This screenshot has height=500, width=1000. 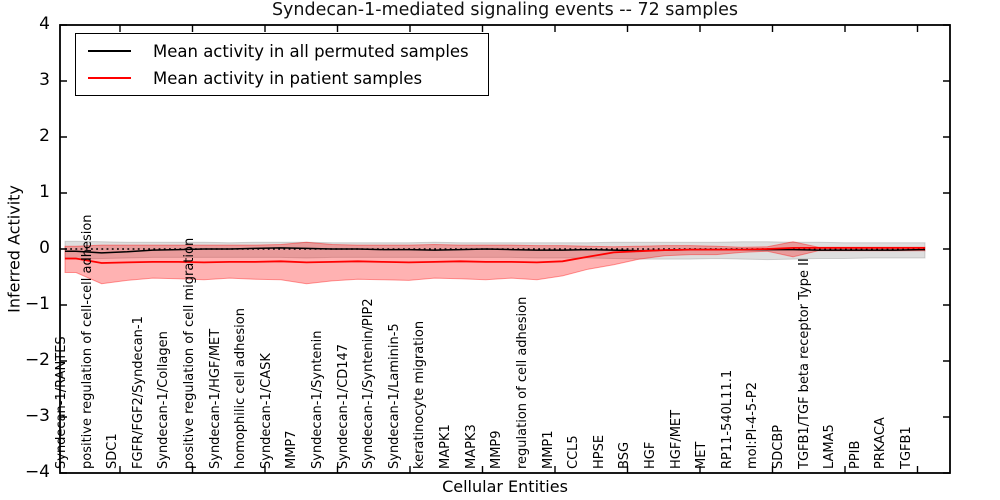 I want to click on y-tick-label: −1, so click(x=37, y=304).